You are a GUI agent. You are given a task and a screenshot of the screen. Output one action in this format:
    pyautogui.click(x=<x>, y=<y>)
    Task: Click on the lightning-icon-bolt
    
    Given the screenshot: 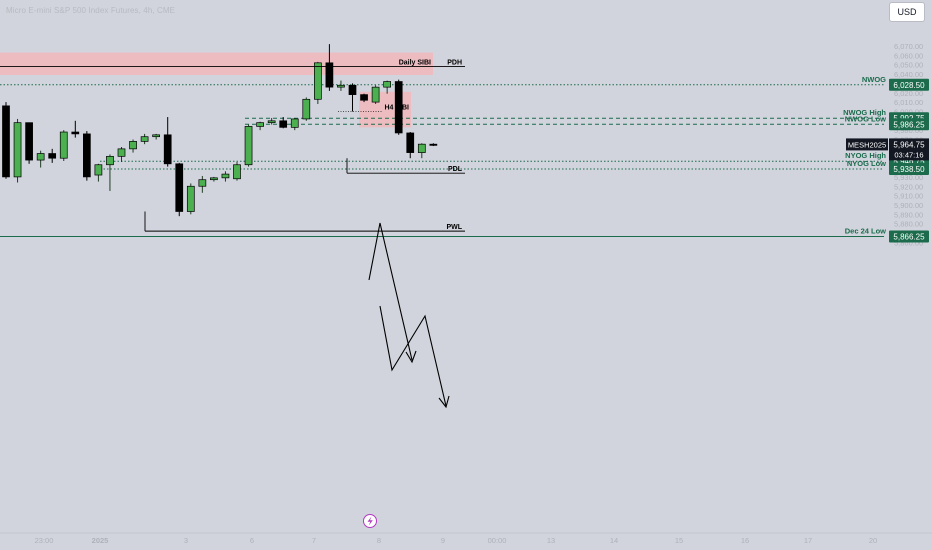 What is the action you would take?
    pyautogui.click(x=370, y=521)
    